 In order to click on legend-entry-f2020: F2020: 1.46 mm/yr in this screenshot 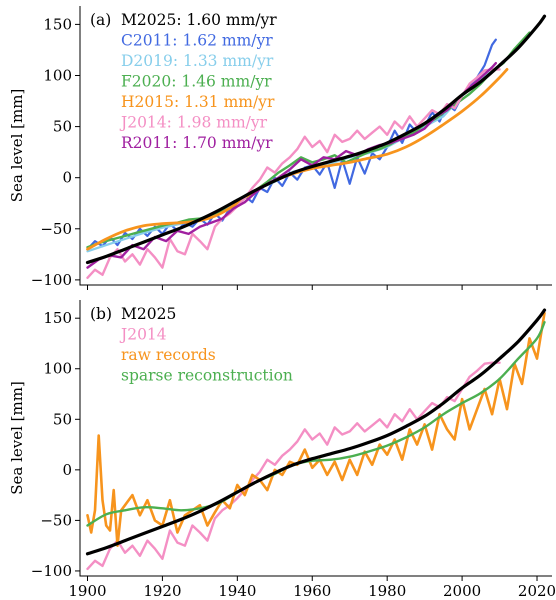, I will do `click(196, 82)`.